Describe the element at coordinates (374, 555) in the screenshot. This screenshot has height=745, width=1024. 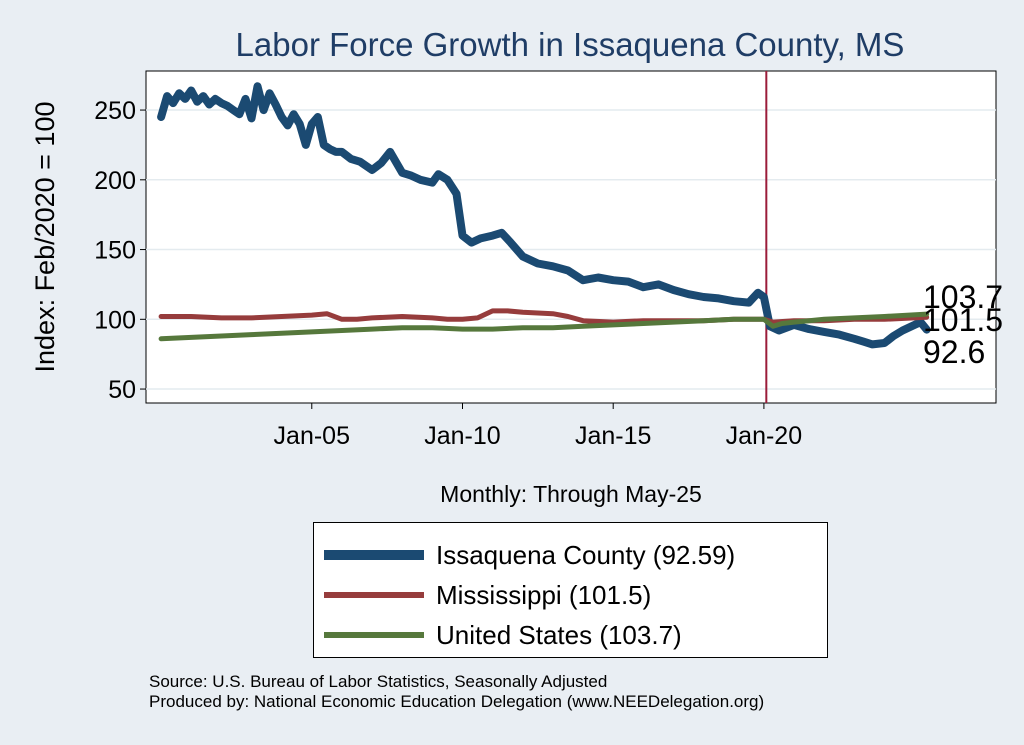
I see `legend-swatch-issaquena` at that location.